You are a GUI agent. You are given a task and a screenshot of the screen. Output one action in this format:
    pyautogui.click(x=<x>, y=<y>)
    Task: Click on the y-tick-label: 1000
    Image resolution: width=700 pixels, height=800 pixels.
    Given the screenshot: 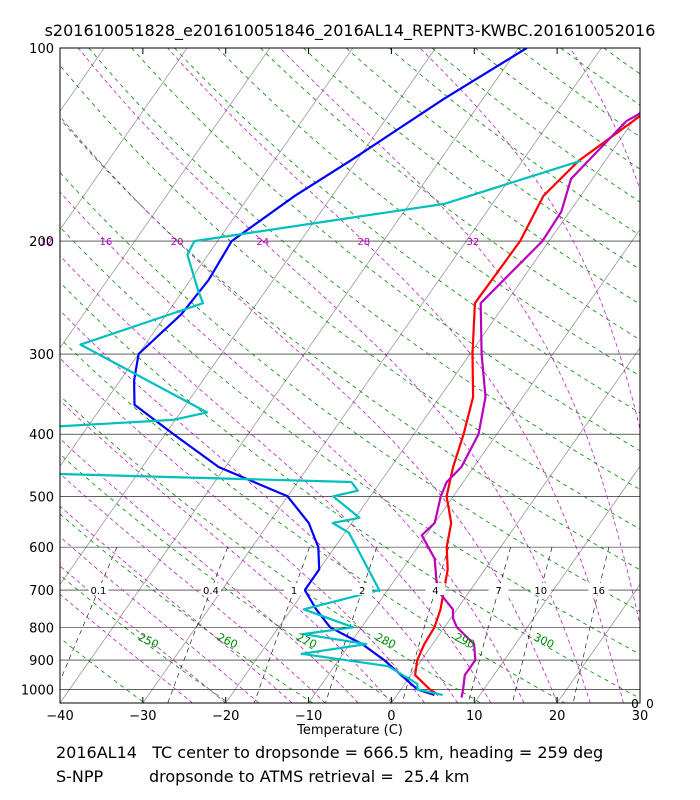 What is the action you would take?
    pyautogui.click(x=37, y=690)
    